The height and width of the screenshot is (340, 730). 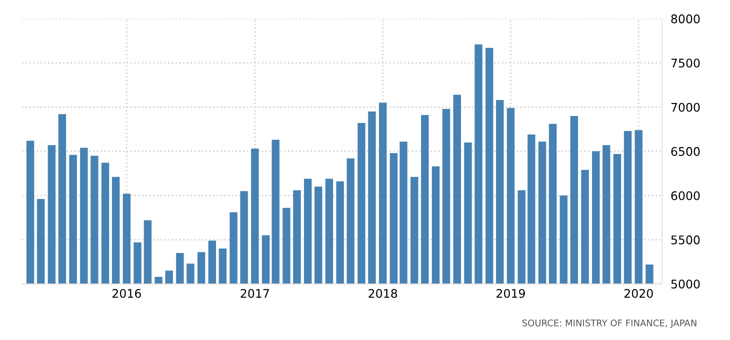 I want to click on y-tick-label: 7500, so click(x=685, y=63).